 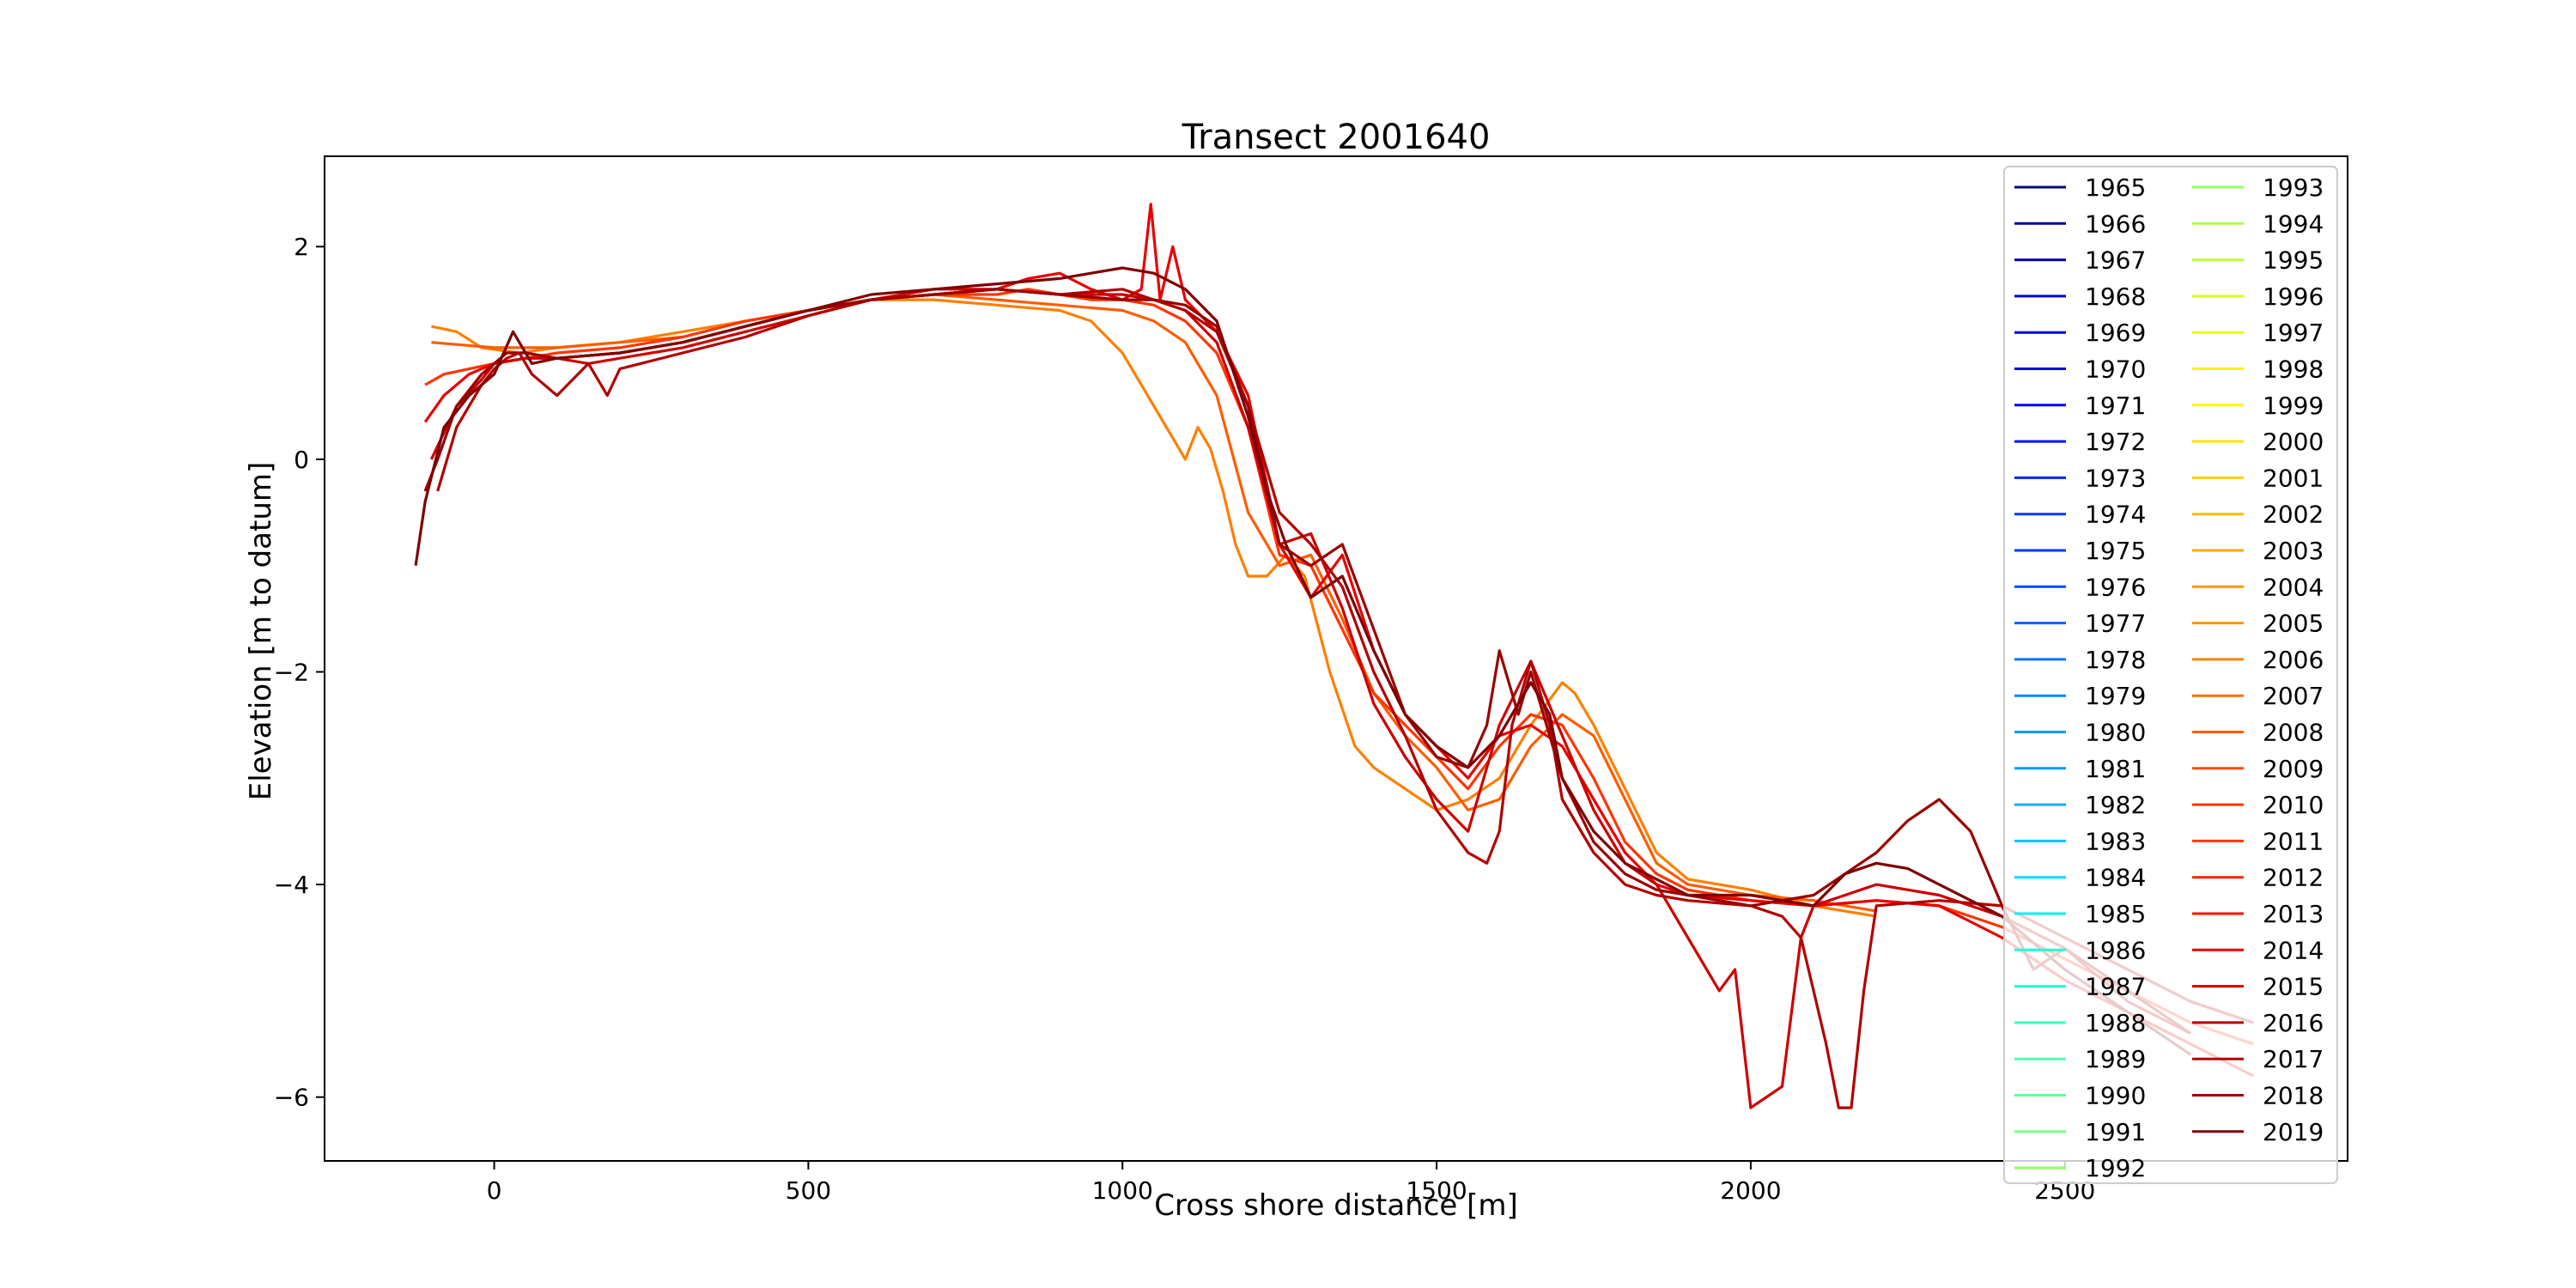 What do you see at coordinates (2115, 551) in the screenshot?
I see `legend-label-1975: 1975` at bounding box center [2115, 551].